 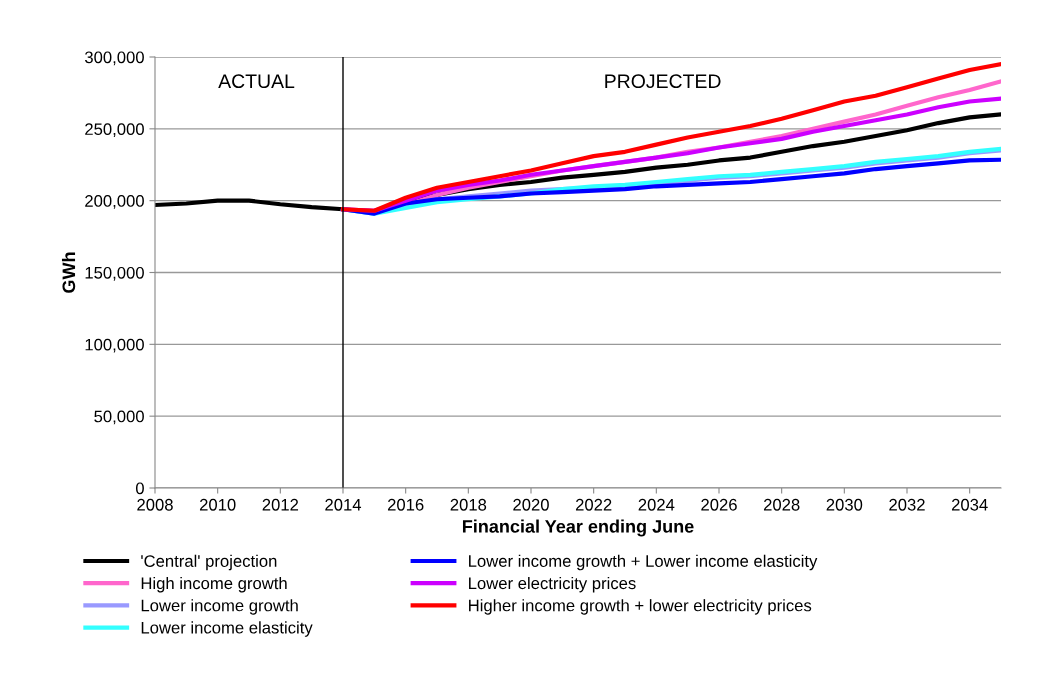 I want to click on legend-label: Higher income growth + lower electricity prices, so click(x=640, y=607).